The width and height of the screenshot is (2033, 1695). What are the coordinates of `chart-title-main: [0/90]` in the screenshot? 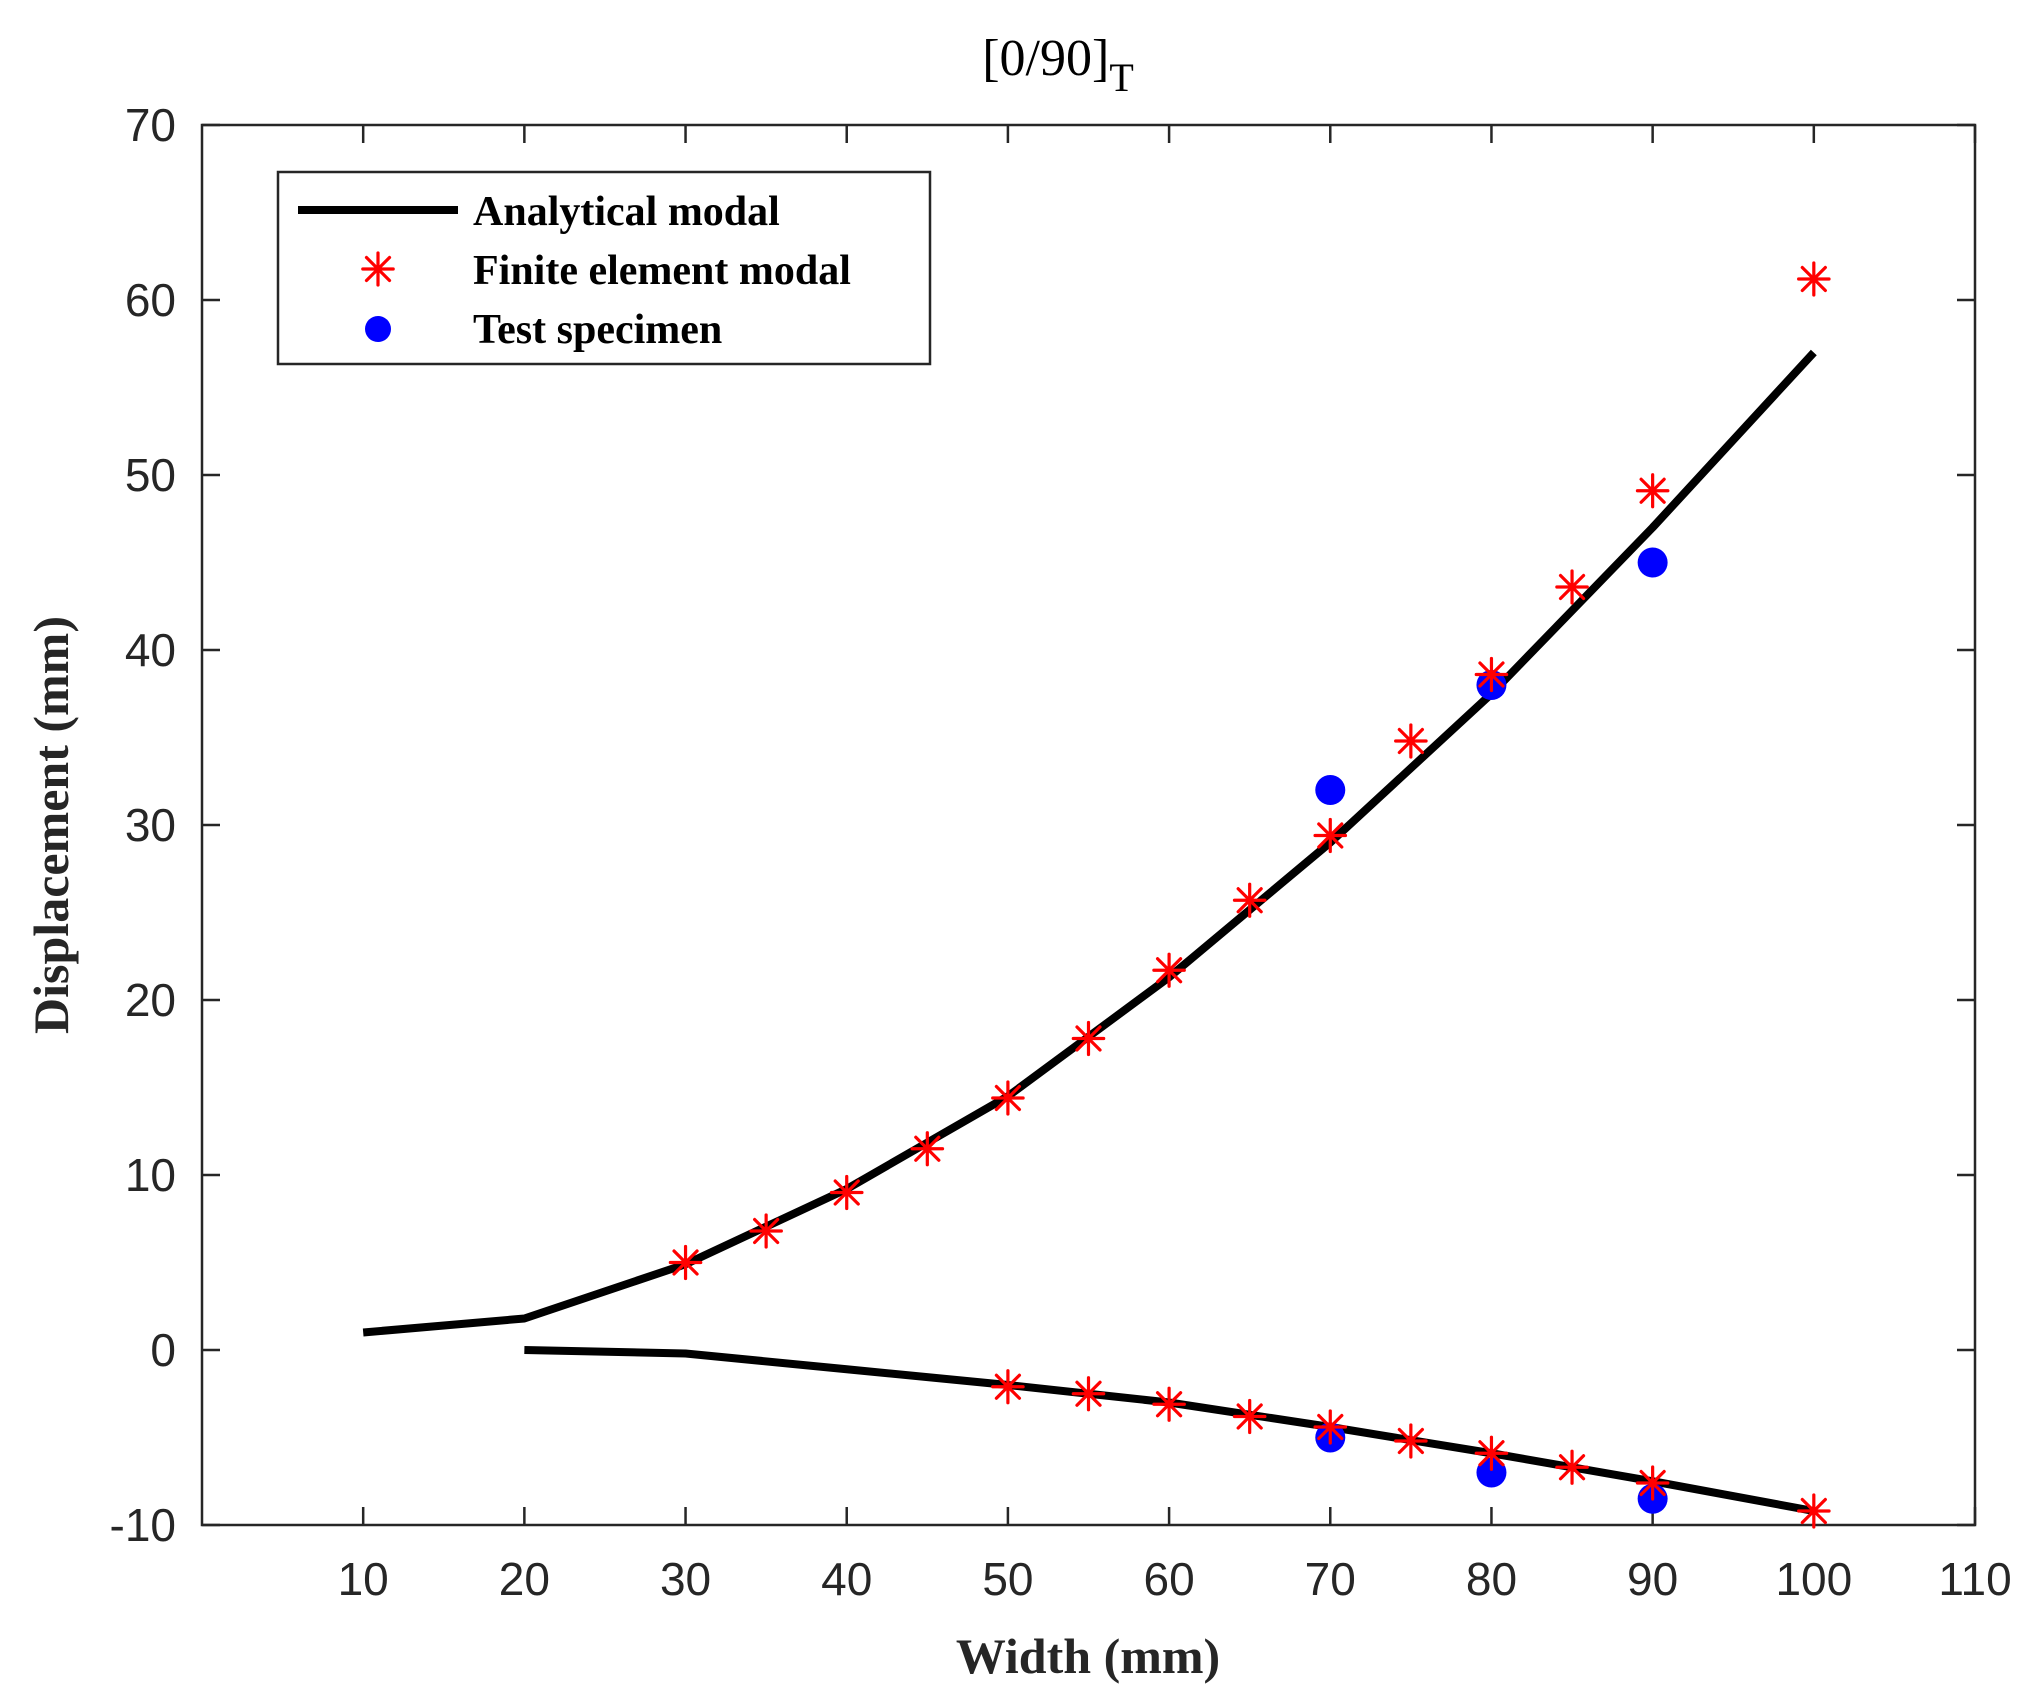 It's located at (1045, 58).